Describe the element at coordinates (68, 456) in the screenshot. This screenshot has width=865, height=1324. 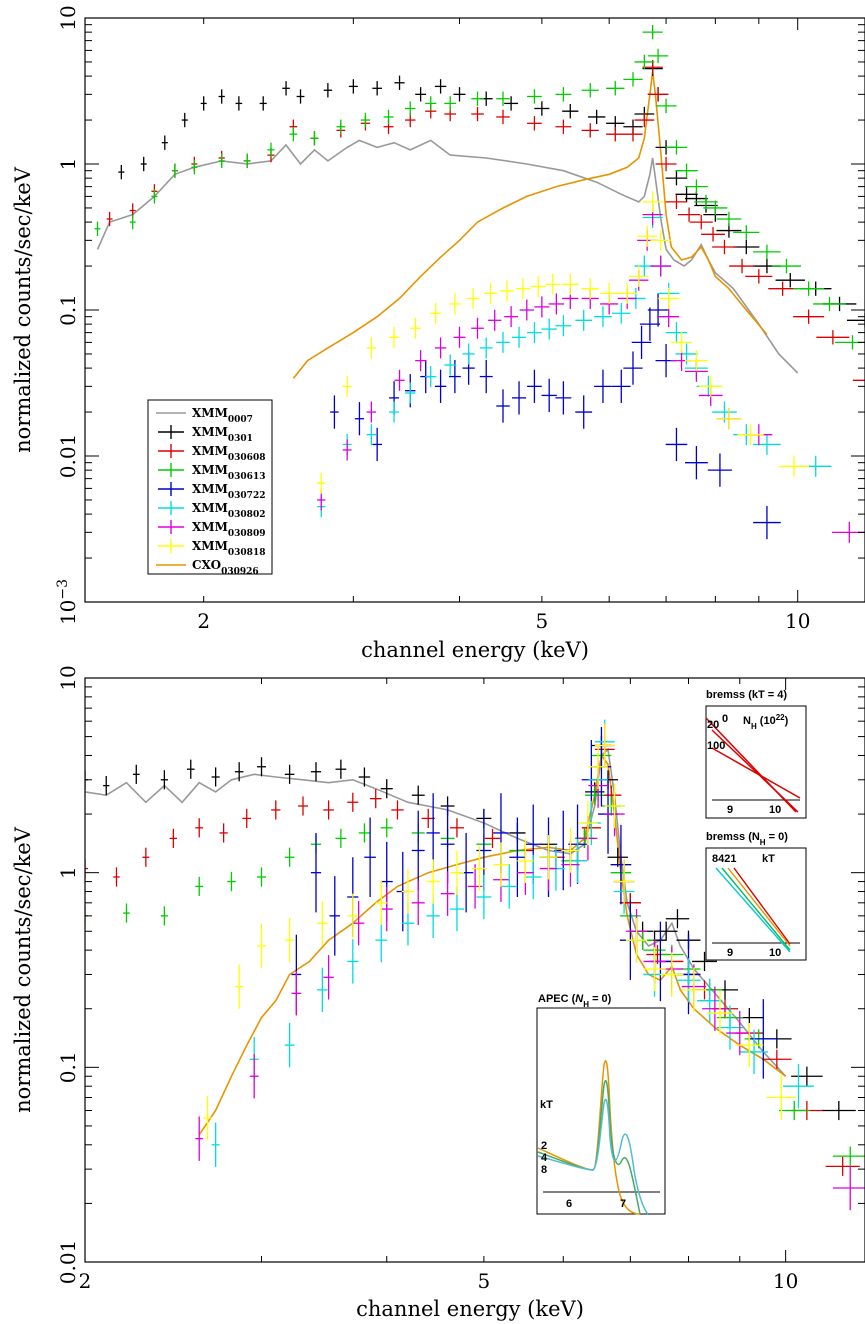
I see `top-y-tick-label: 0.01` at that location.